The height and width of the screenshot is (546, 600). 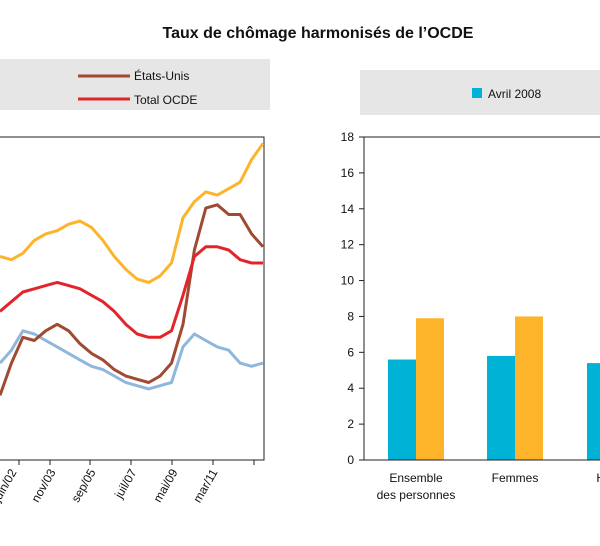 What do you see at coordinates (416, 495) in the screenshot?
I see `bar-category-label: des personnes` at bounding box center [416, 495].